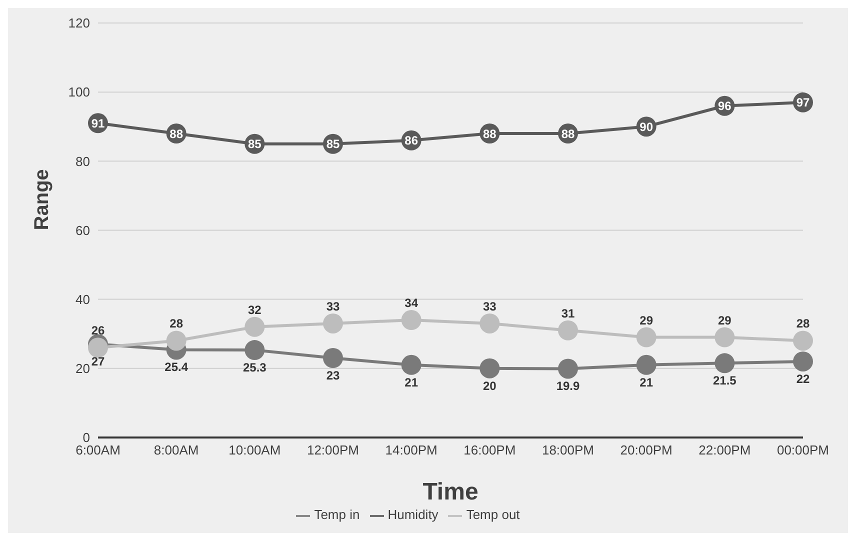 This screenshot has height=543, width=853. I want to click on data-label: 19.9, so click(568, 386).